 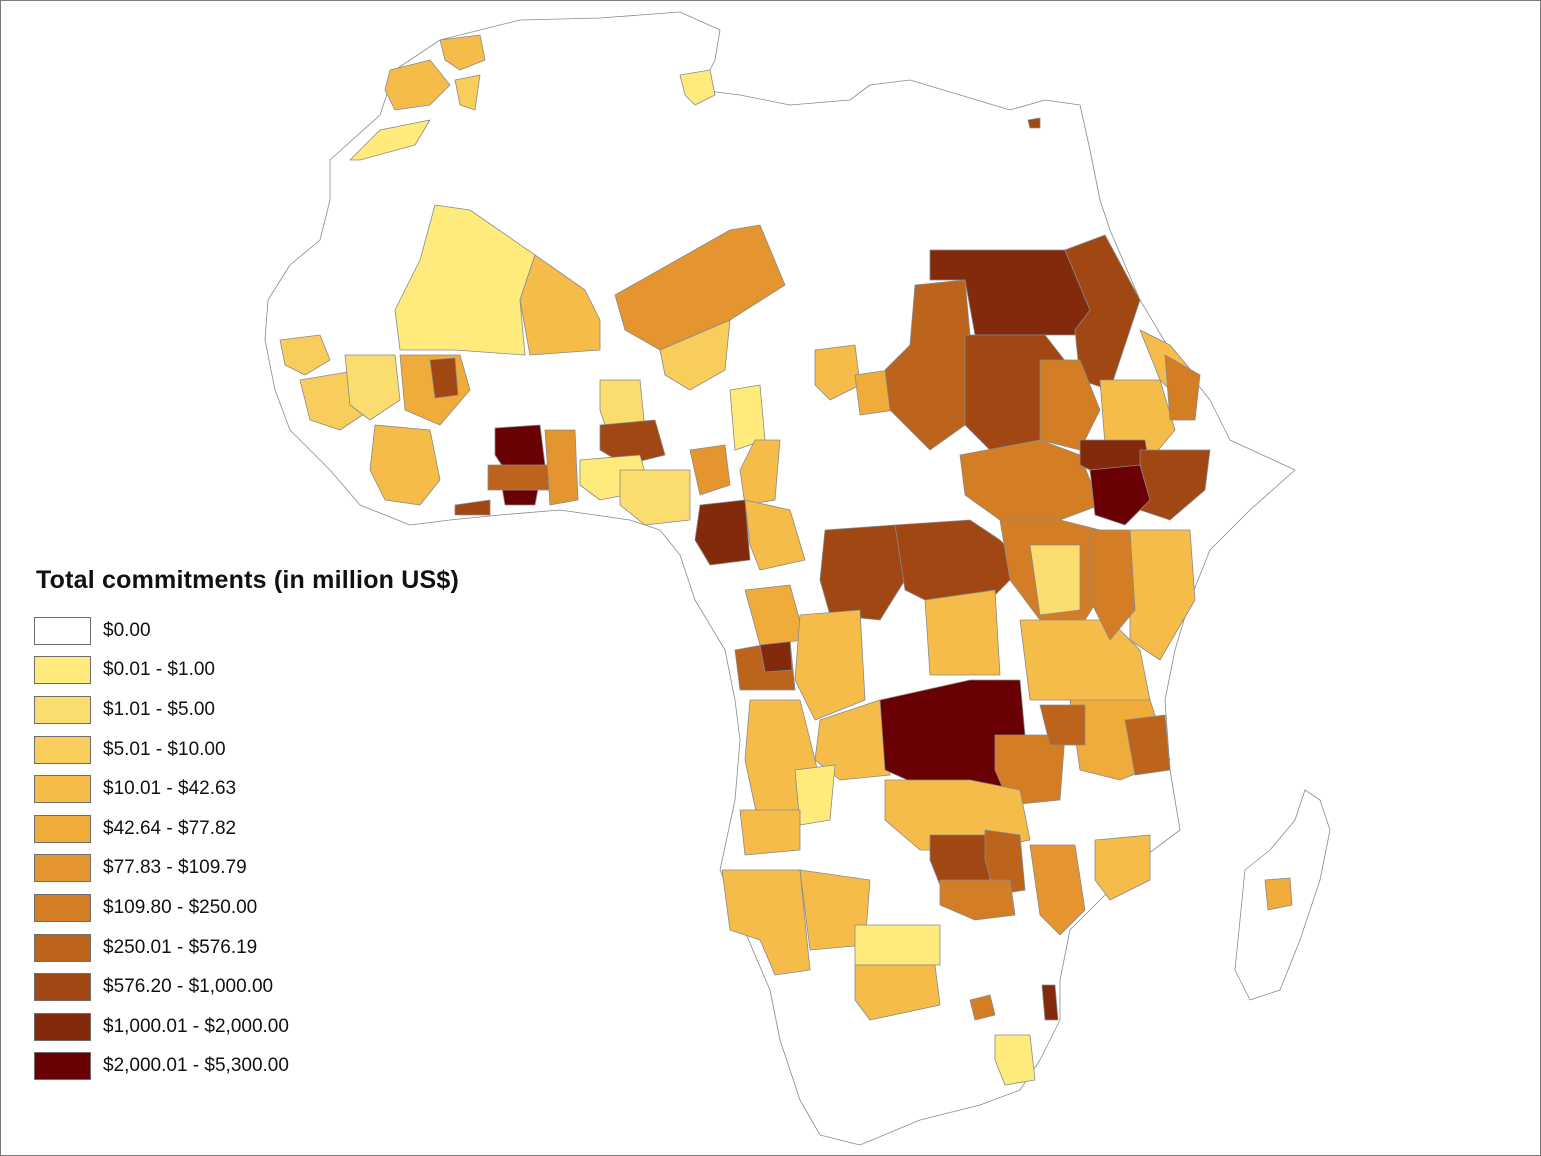 I want to click on region-ghana-c, so click(x=519, y=477).